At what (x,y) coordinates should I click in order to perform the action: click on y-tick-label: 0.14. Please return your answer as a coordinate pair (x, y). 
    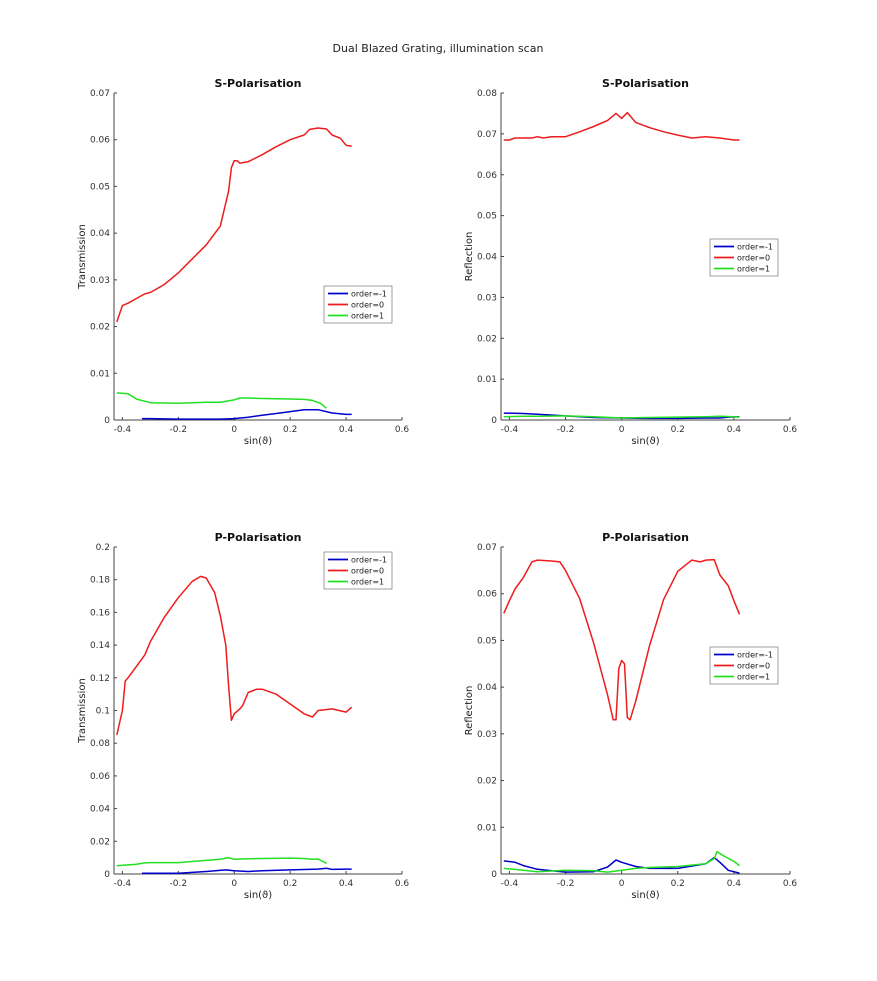
    Looking at the image, I should click on (100, 646).